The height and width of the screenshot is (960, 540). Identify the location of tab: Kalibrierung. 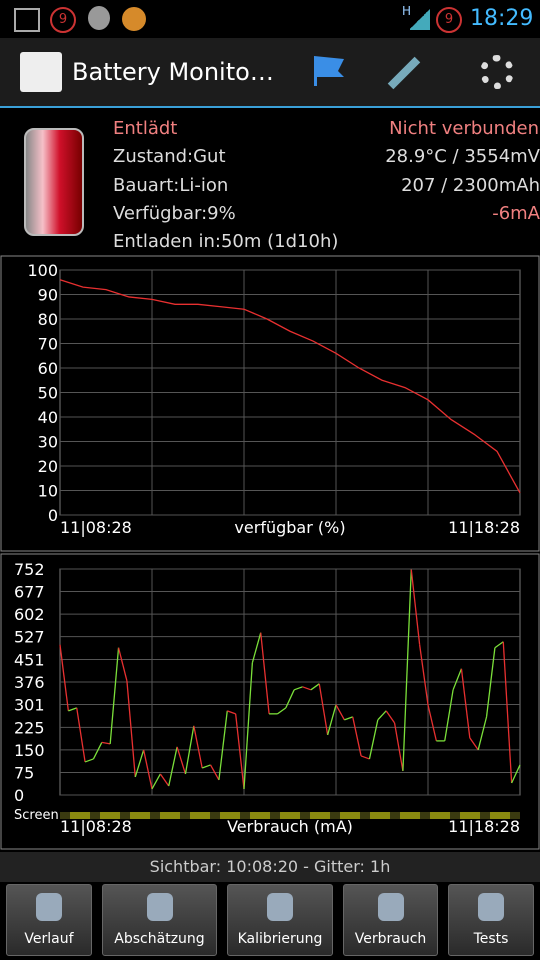
(280, 920).